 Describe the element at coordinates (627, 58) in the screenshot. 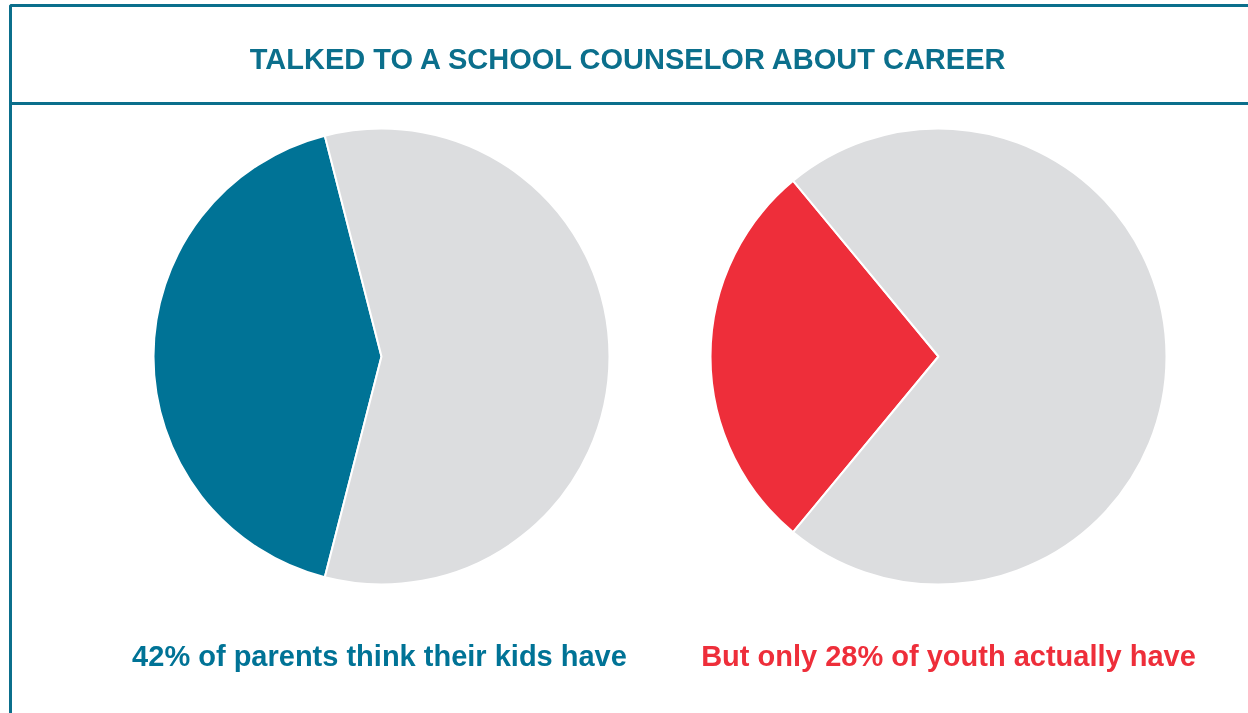

I see `chart-title: TALKED TO A SCHOOL COUNSELOR ABOUT CAREER` at that location.